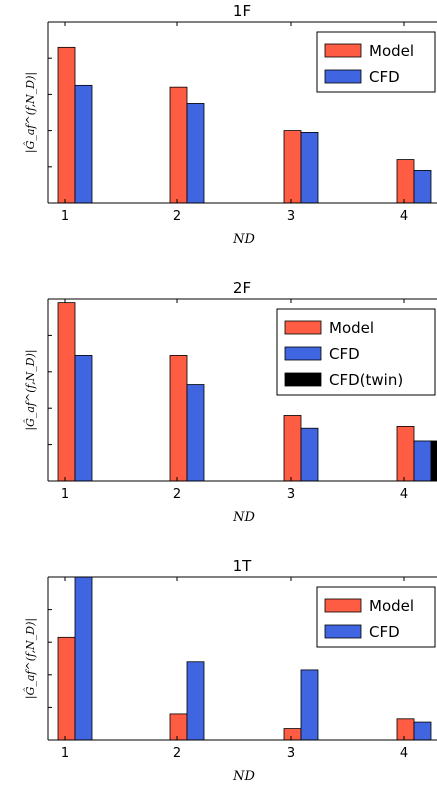 The image size is (437, 808). What do you see at coordinates (242, 11) in the screenshot?
I see `chart-title: 1F` at bounding box center [242, 11].